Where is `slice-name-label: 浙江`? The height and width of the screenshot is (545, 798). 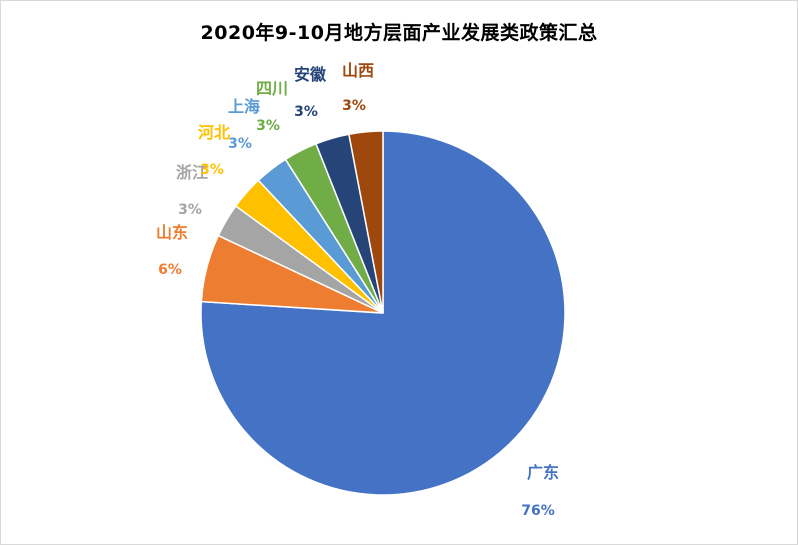
slice-name-label: 浙江 is located at coordinates (192, 172).